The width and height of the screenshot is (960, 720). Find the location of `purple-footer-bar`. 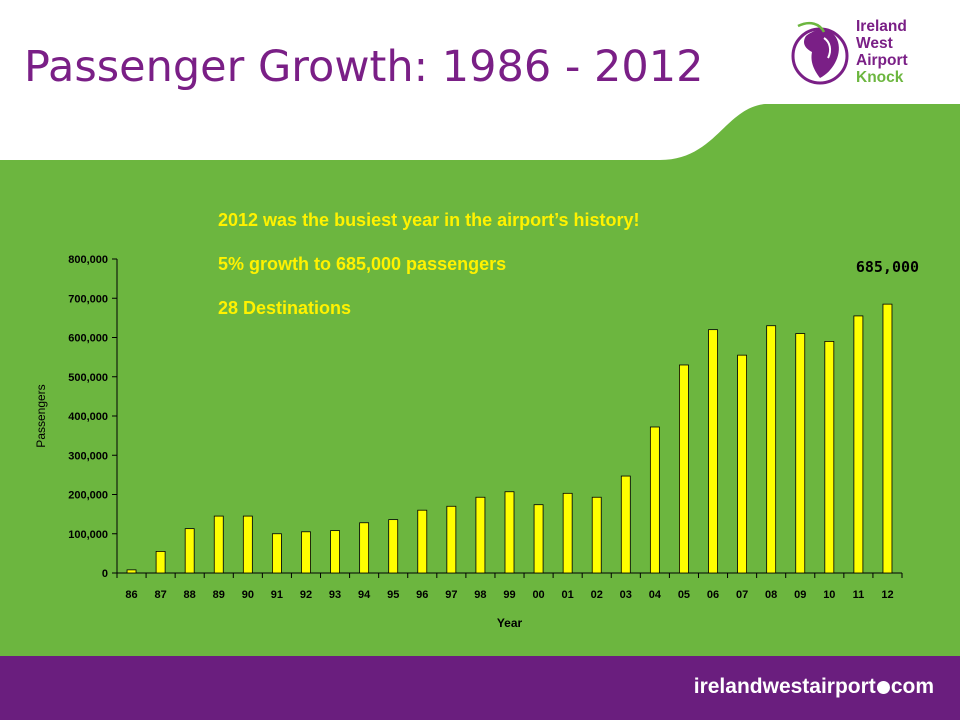

purple-footer-bar is located at coordinates (480, 688).